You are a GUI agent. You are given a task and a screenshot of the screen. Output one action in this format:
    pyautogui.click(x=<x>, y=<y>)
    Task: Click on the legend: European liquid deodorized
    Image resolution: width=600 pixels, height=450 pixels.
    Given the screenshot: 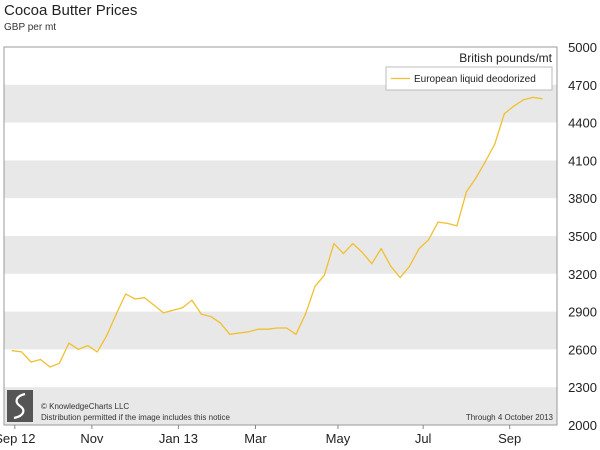 What is the action you would take?
    pyautogui.click(x=469, y=78)
    